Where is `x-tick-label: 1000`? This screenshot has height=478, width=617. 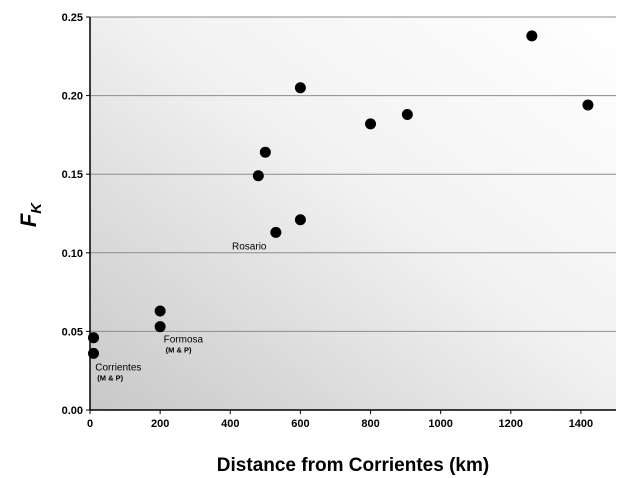
x-tick-label: 1000 is located at coordinates (440, 424).